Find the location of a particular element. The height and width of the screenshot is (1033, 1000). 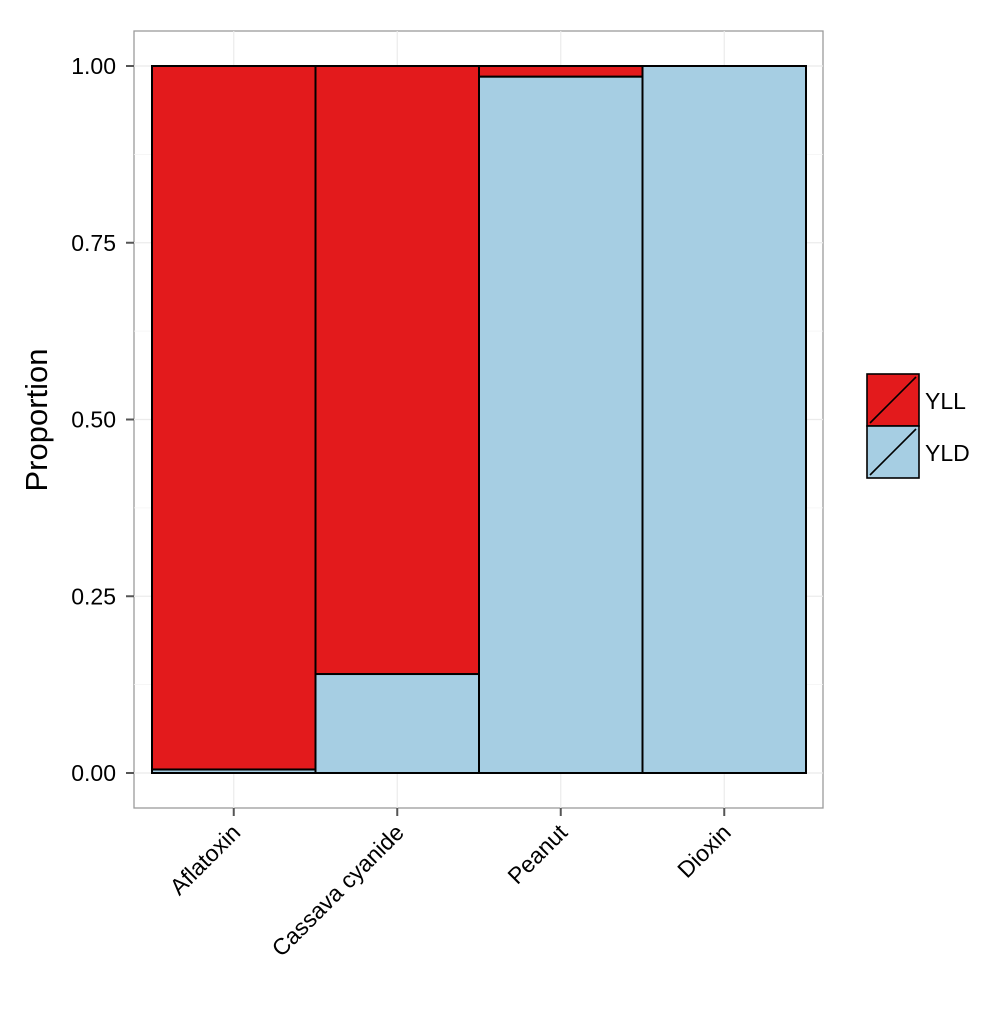

legend-label-yll: YLL is located at coordinates (945, 401).